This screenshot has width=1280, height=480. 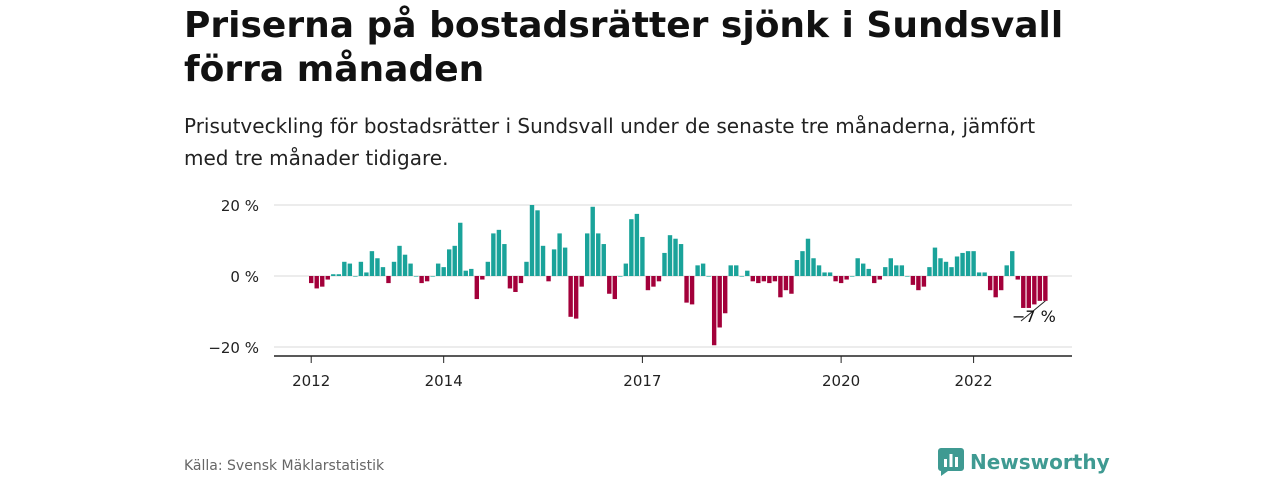 What do you see at coordinates (673, 372) in the screenshot?
I see `x-axis-ticks: 2012 2014 2017 2020 2022` at bounding box center [673, 372].